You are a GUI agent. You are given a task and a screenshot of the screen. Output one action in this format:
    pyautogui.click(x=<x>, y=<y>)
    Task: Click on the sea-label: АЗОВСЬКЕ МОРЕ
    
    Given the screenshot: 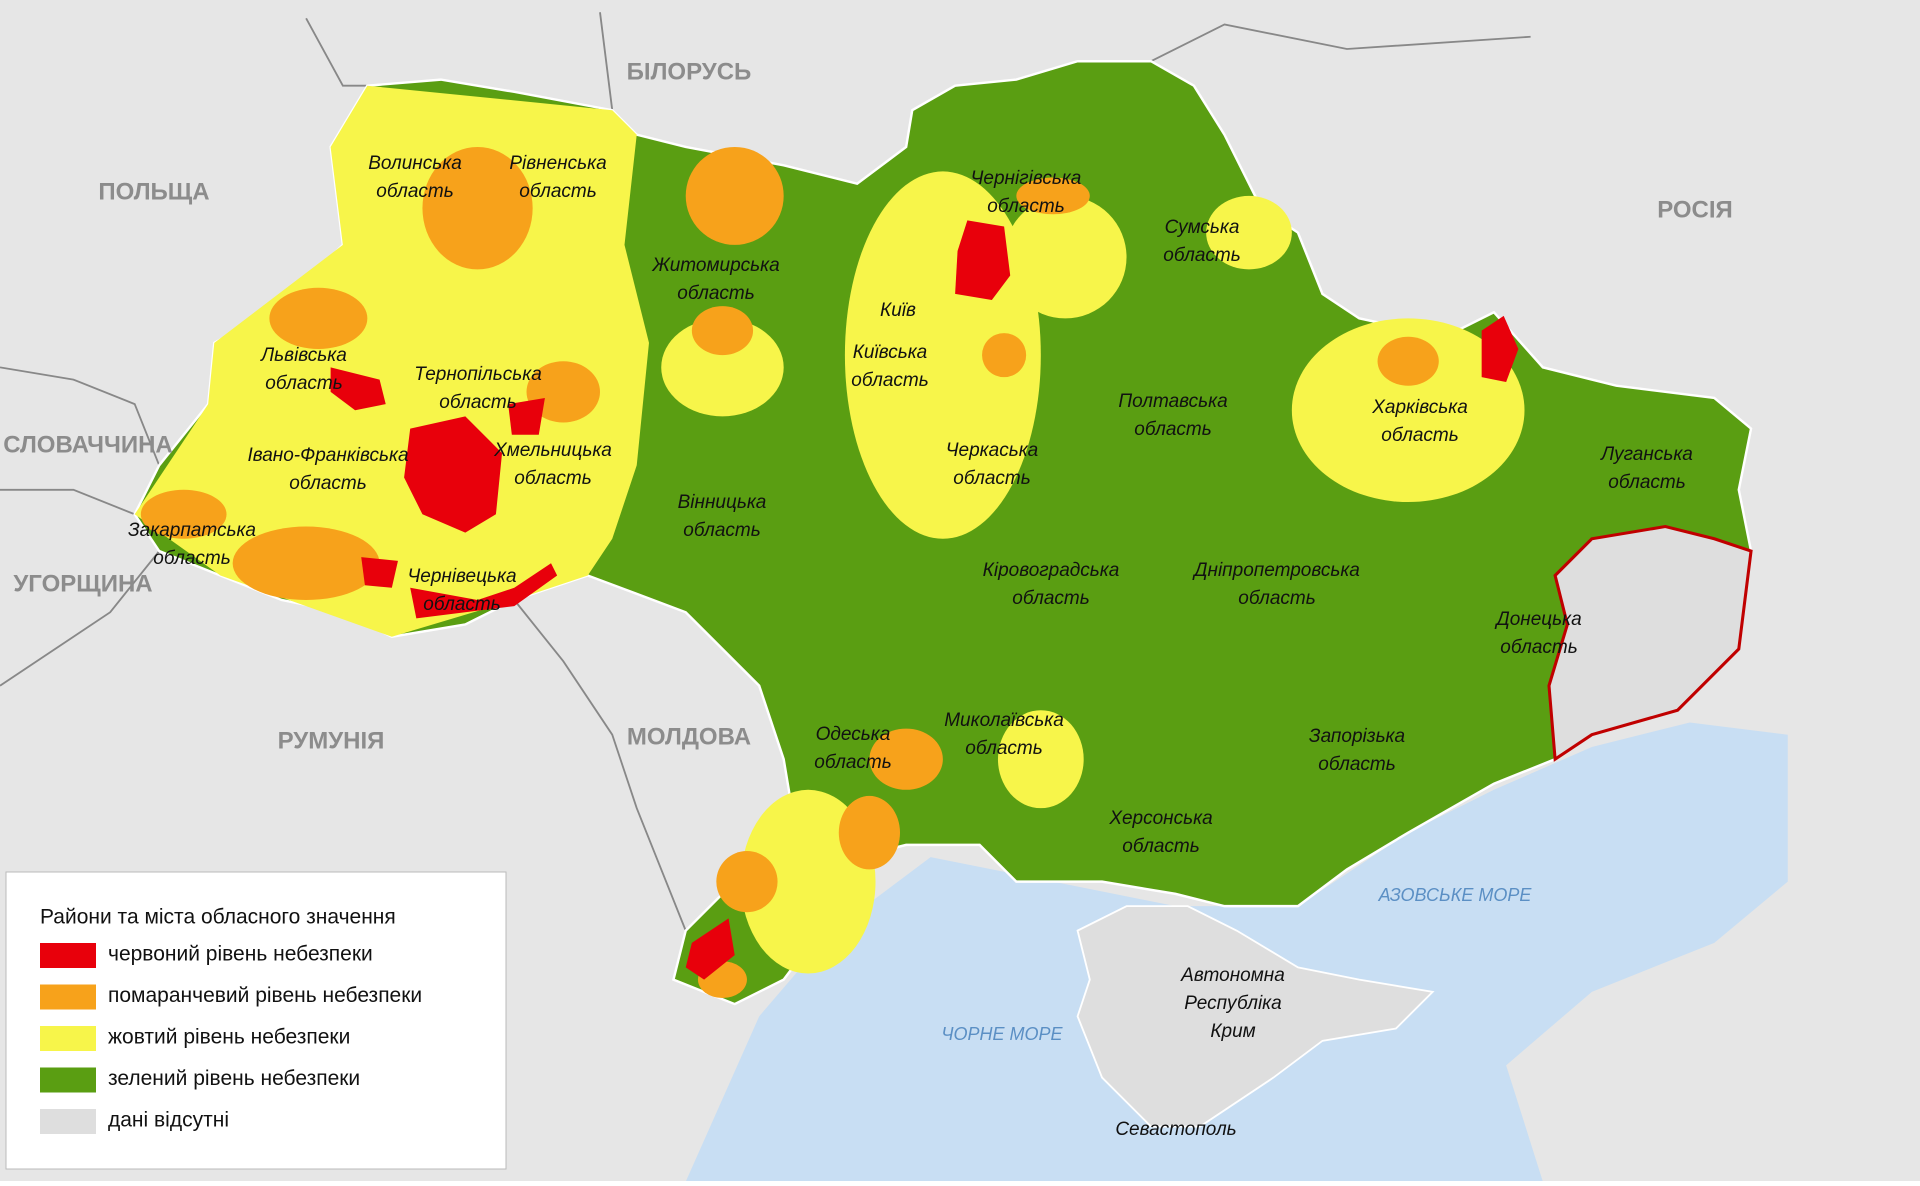 What is the action you would take?
    pyautogui.click(x=1455, y=895)
    